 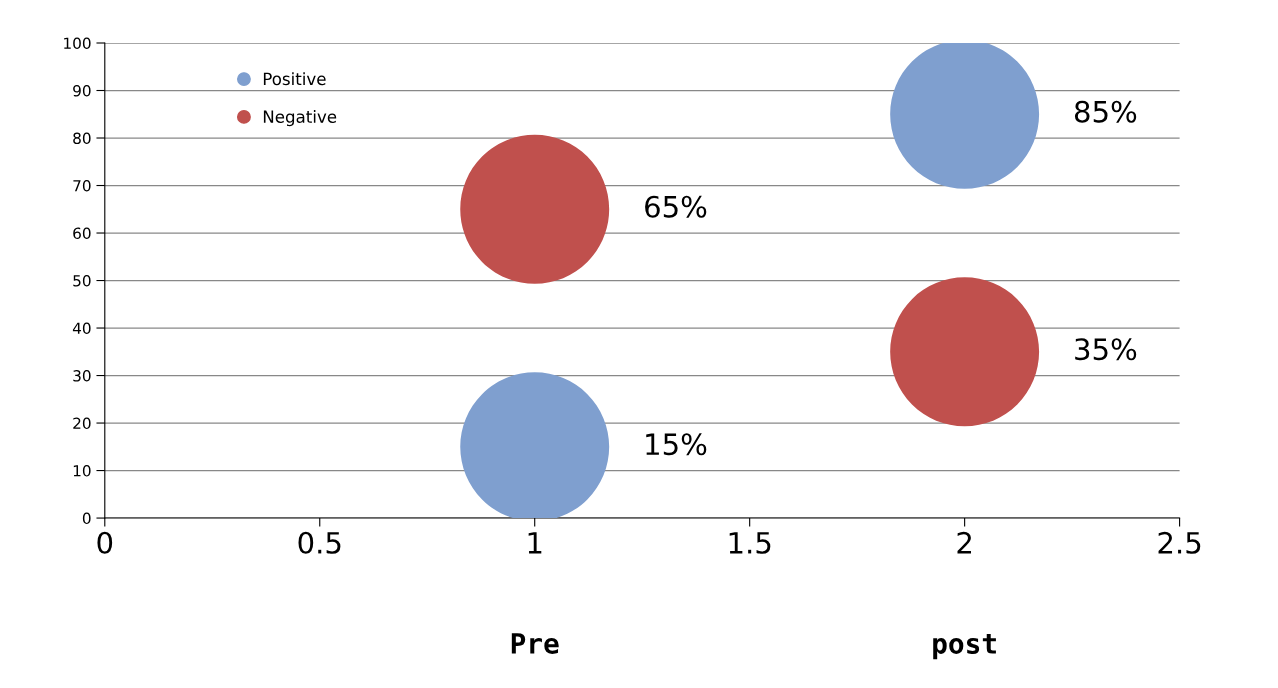 What do you see at coordinates (535, 543) in the screenshot?
I see `x-tick-label: 1` at bounding box center [535, 543].